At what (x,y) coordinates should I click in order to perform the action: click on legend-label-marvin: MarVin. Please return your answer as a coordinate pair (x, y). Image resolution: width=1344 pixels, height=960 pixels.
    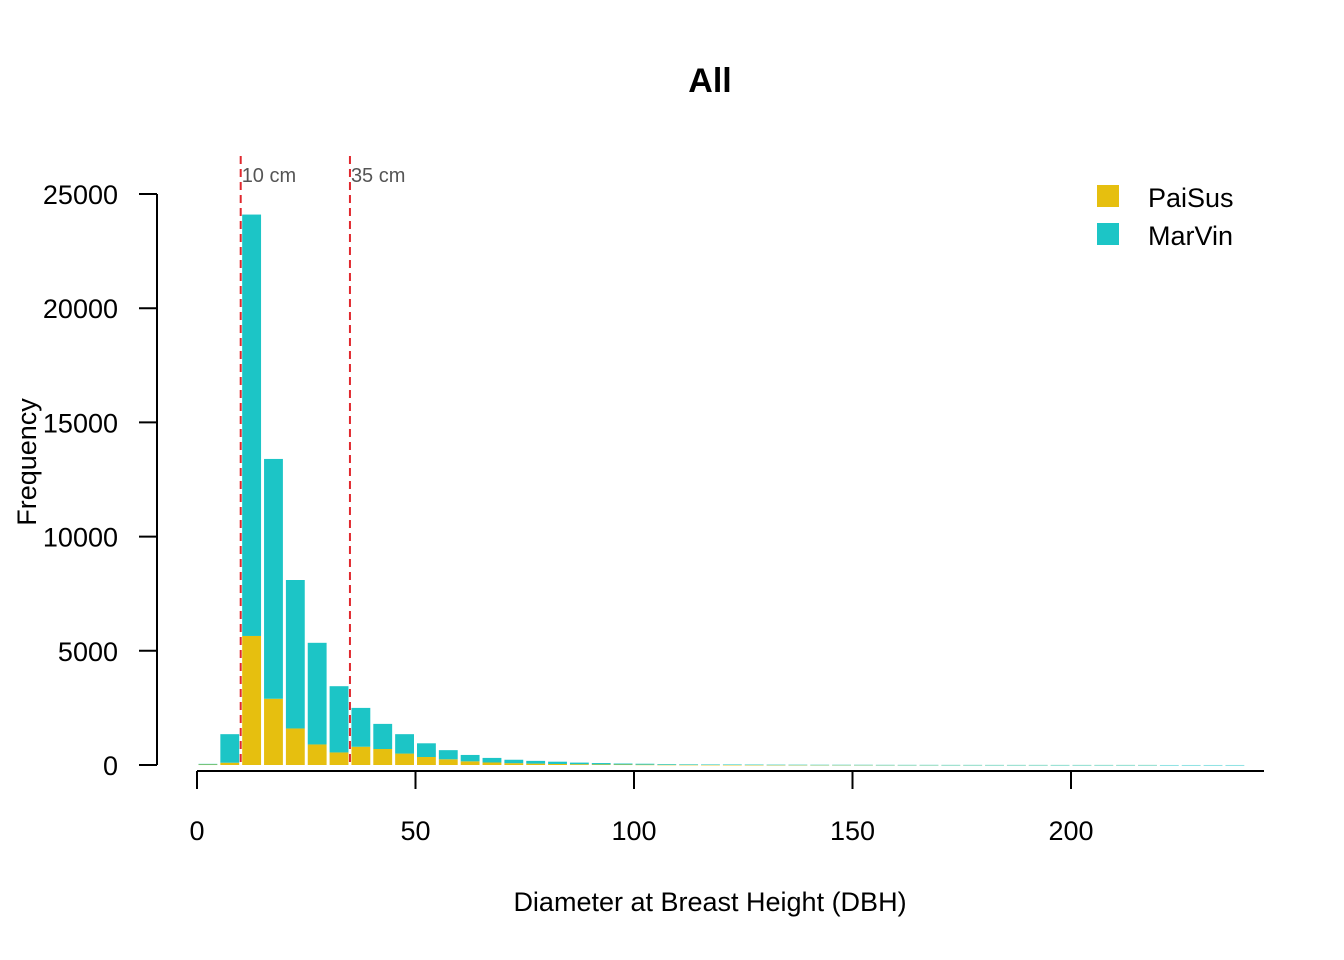
    Looking at the image, I should click on (1190, 236).